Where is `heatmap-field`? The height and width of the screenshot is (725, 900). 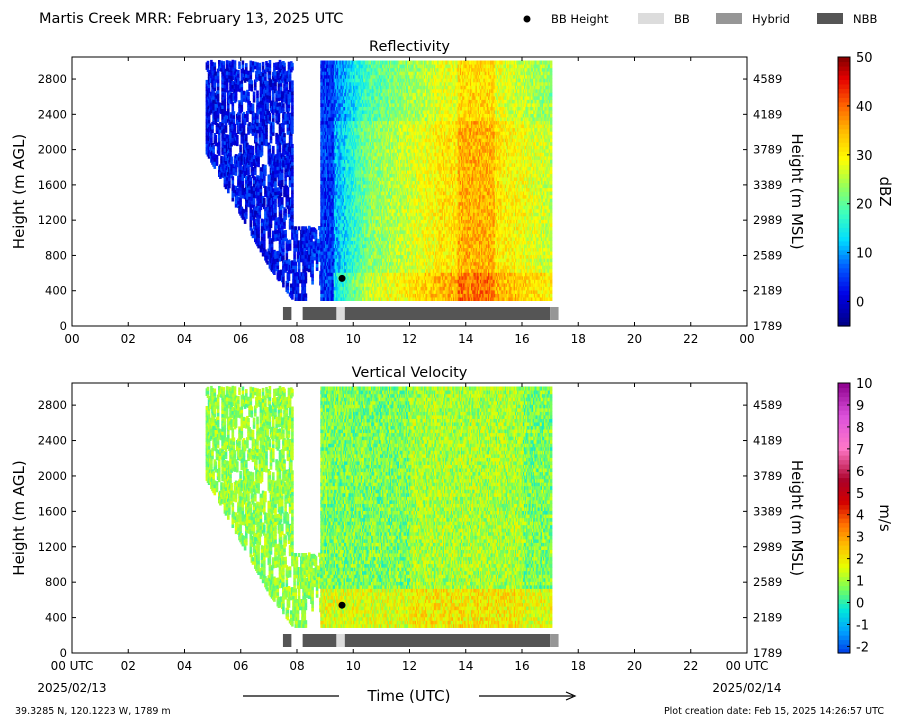 heatmap-field is located at coordinates (379, 180).